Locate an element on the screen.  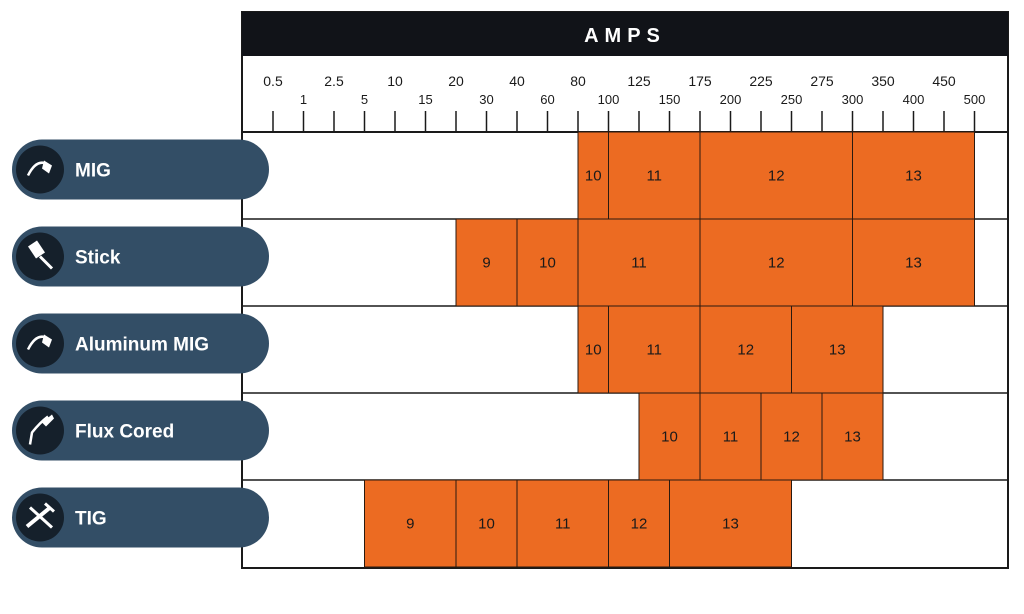
tick-label: 400 is located at coordinates (914, 99).